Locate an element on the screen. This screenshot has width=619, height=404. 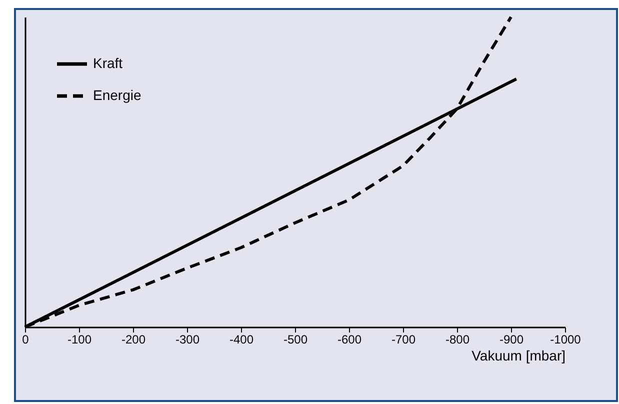
x-axis-title: Vakuum [mbar] is located at coordinates (519, 356).